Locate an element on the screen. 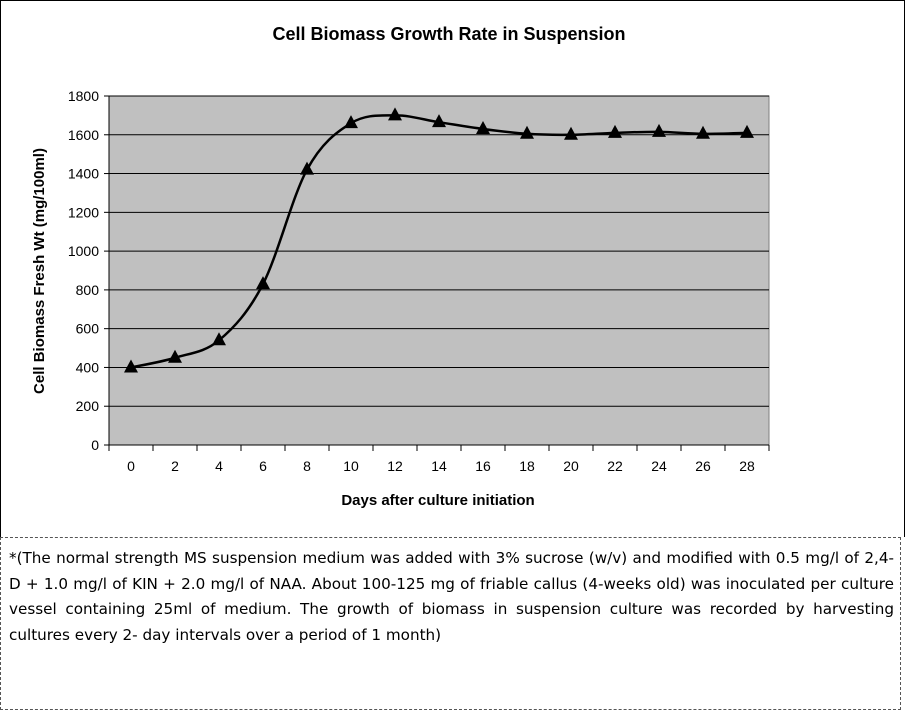  x-tick-label: 10 is located at coordinates (351, 466).